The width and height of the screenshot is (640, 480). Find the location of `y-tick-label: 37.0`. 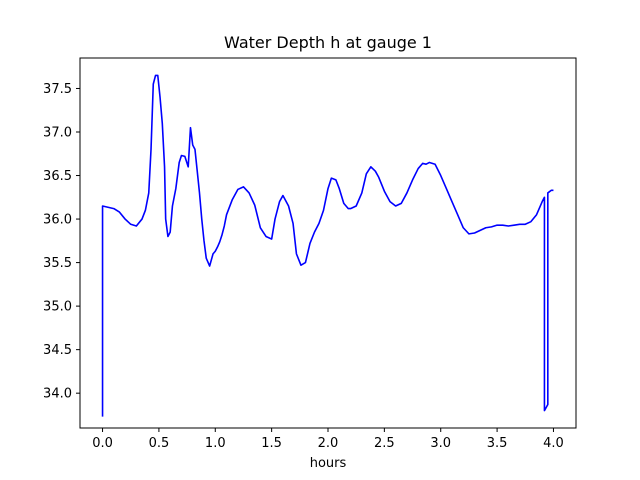

y-tick-label: 37.0 is located at coordinates (57, 133).